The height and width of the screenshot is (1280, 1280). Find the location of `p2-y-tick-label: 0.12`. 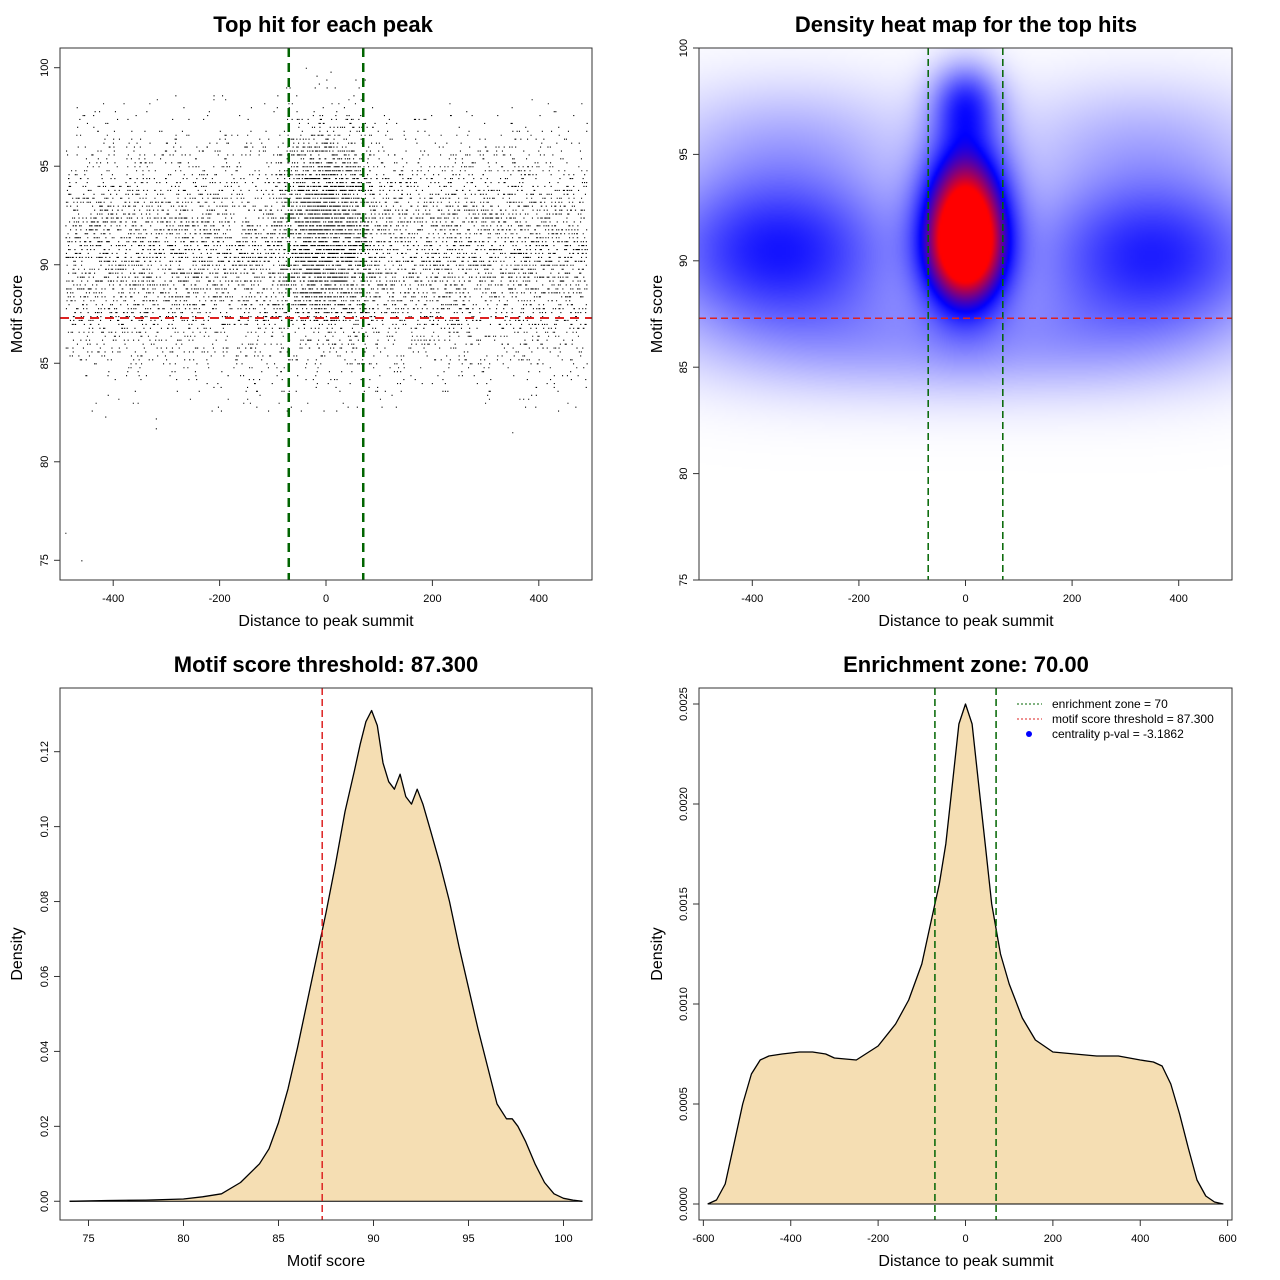

p2-y-tick-label: 0.12 is located at coordinates (45, 751).